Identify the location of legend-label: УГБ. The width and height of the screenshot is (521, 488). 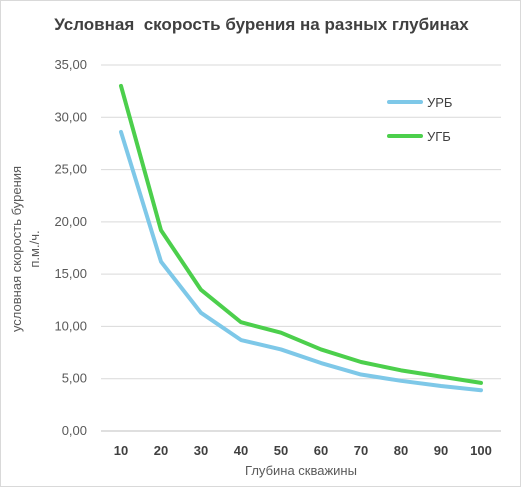
(439, 136).